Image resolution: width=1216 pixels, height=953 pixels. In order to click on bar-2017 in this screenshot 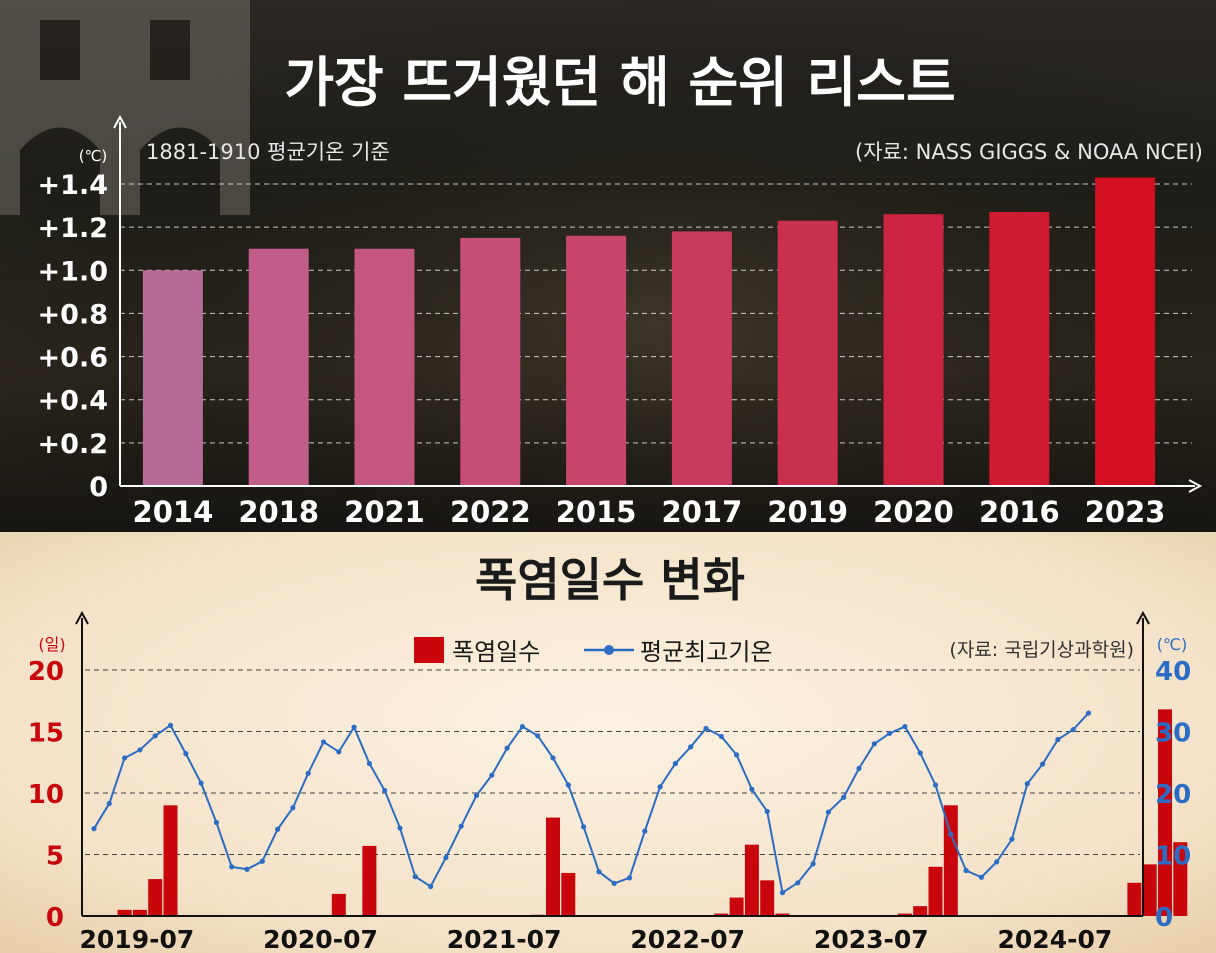, I will do `click(701, 358)`.